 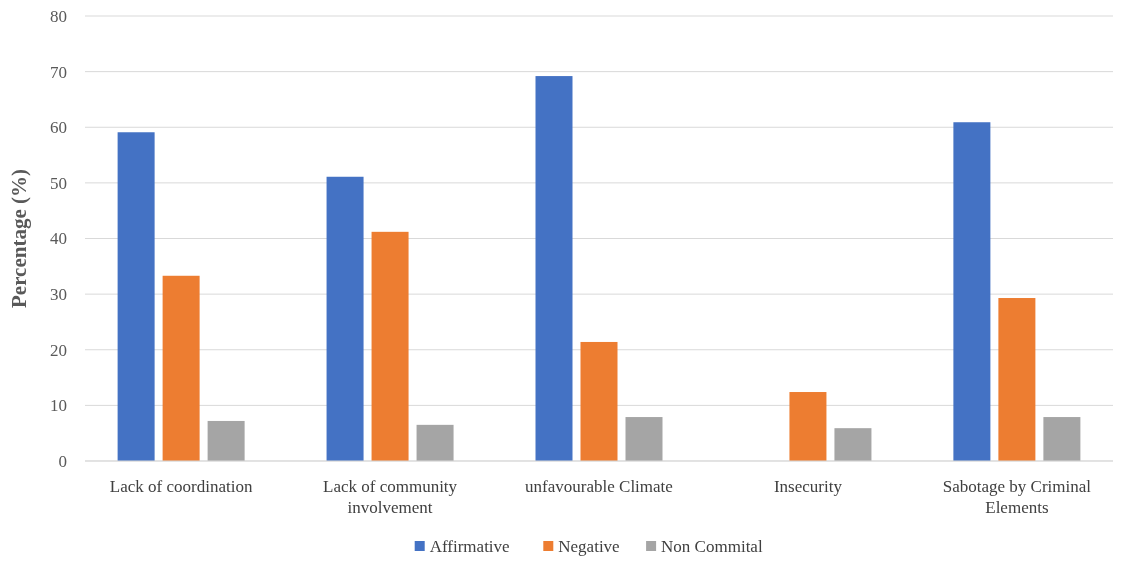 What do you see at coordinates (469, 546) in the screenshot?
I see `legend-label: Affirmative` at bounding box center [469, 546].